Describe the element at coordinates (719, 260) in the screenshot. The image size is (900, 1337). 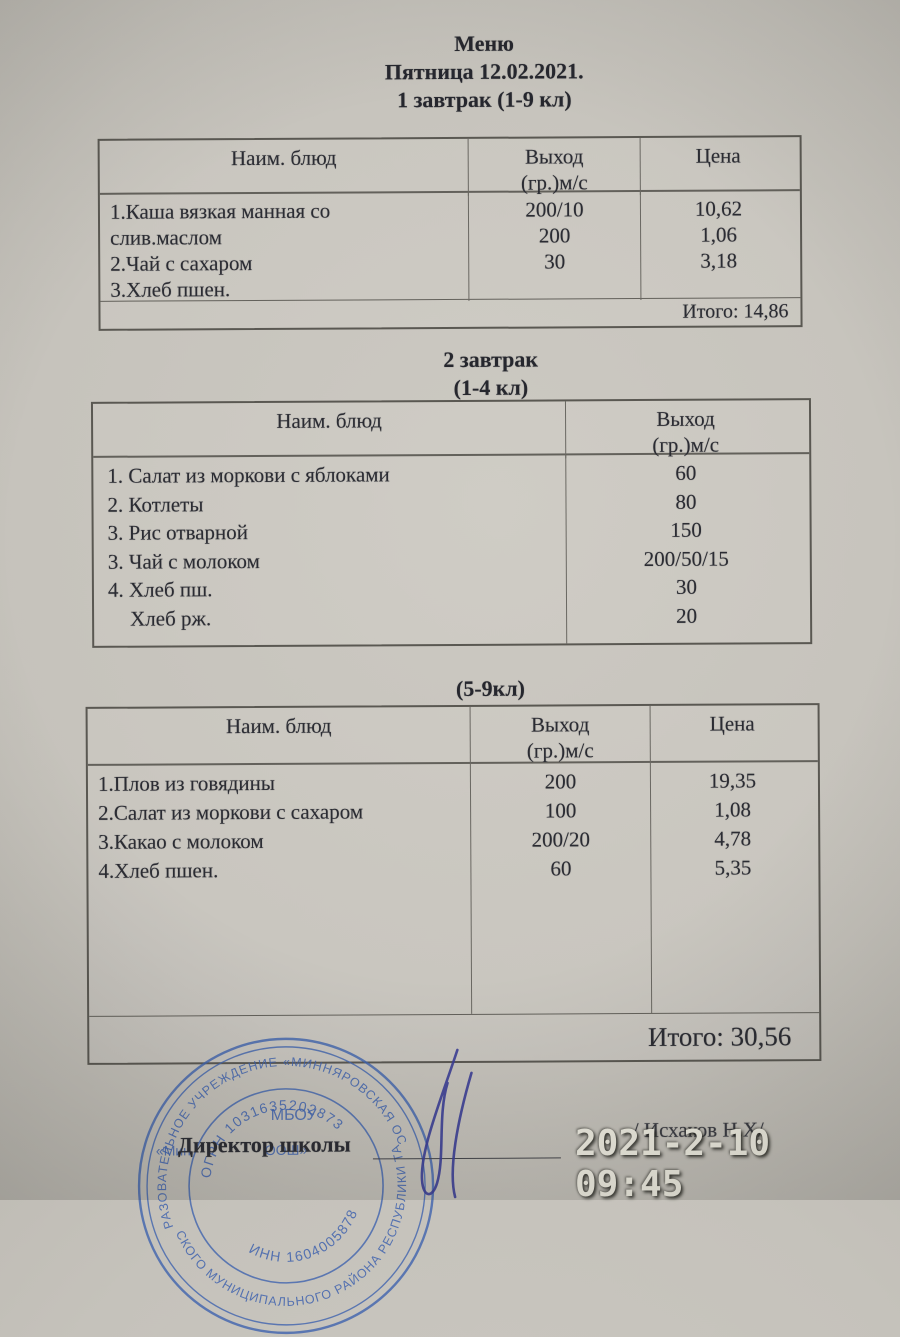
I see `price-value: 3,18` at that location.